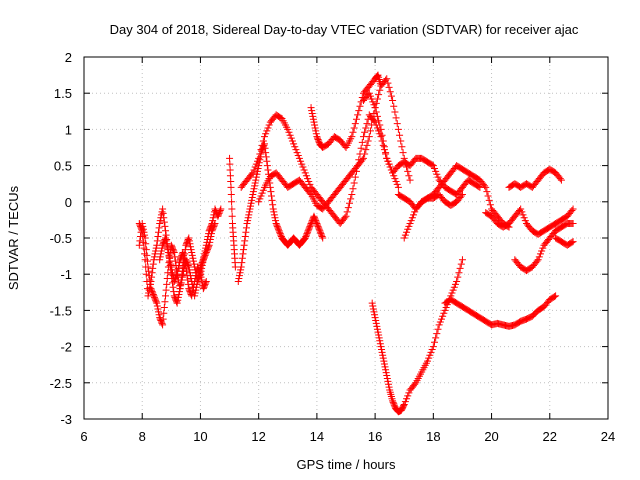 The height and width of the screenshot is (480, 640). Describe the element at coordinates (550, 436) in the screenshot. I see `x-tick-label: 22` at that location.